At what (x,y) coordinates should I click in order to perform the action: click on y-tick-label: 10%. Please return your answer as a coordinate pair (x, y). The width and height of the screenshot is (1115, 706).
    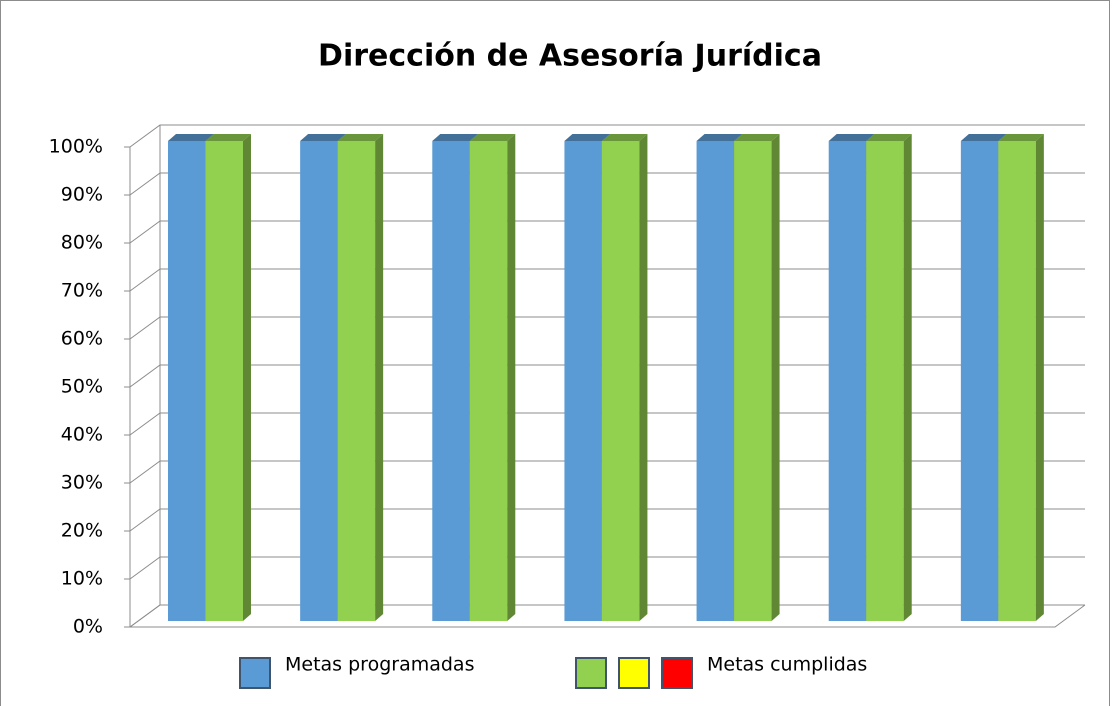
    Looking at the image, I should click on (82, 579).